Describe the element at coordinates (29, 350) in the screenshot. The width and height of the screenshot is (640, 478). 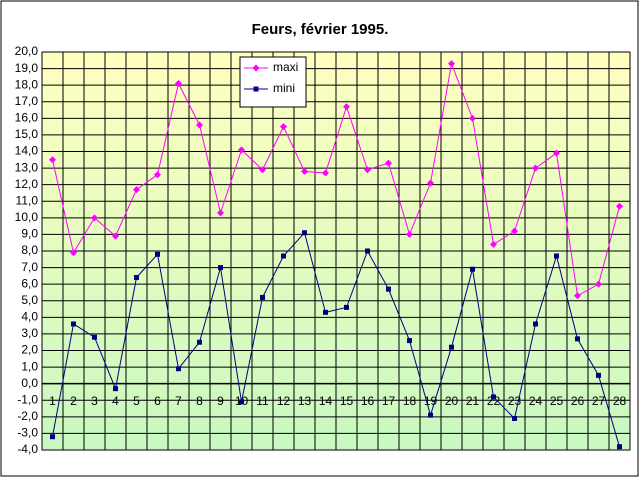
I see `y-tick-label: 2,0` at that location.